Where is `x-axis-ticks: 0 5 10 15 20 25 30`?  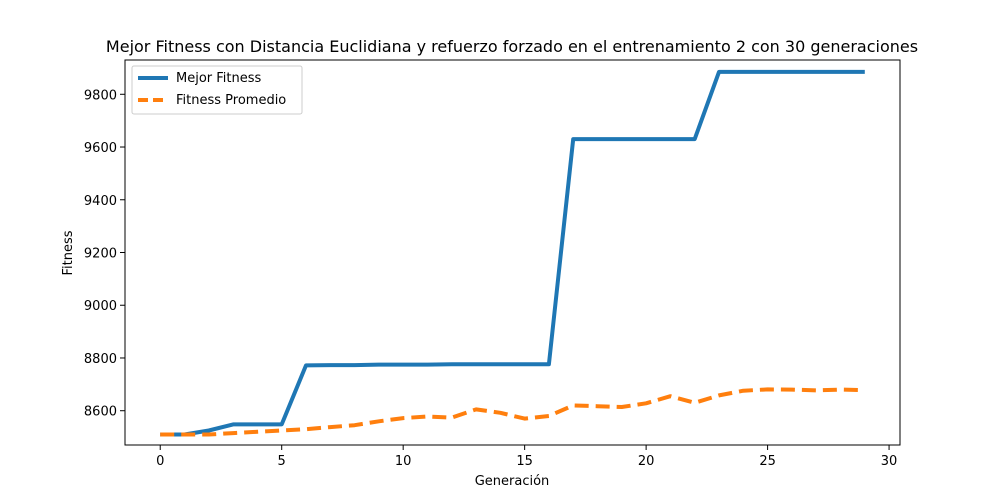 x-axis-ticks: 0 5 10 15 20 25 30 is located at coordinates (526, 457).